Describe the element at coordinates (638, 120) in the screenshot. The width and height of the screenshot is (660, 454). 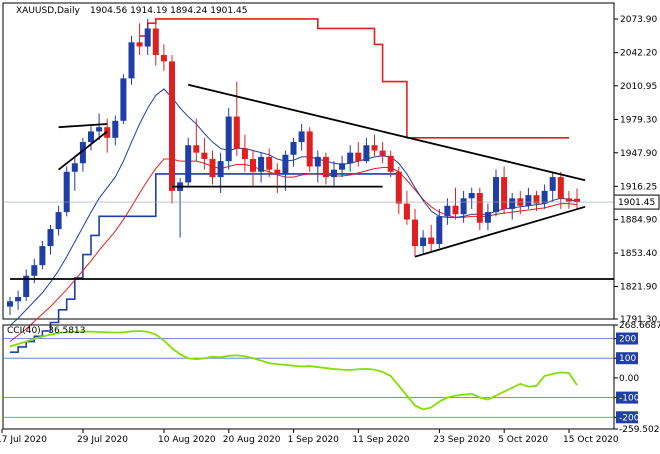
I see `price-y-tick-label: 1979.30` at that location.